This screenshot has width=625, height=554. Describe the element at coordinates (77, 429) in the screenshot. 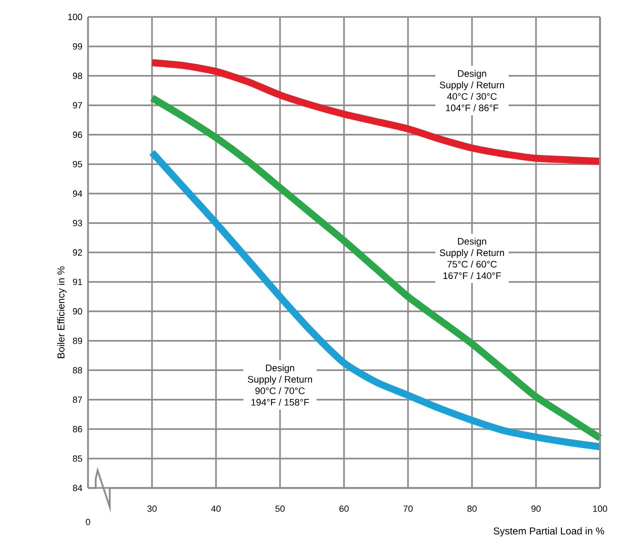

I see `y-tick-label: 86` at that location.